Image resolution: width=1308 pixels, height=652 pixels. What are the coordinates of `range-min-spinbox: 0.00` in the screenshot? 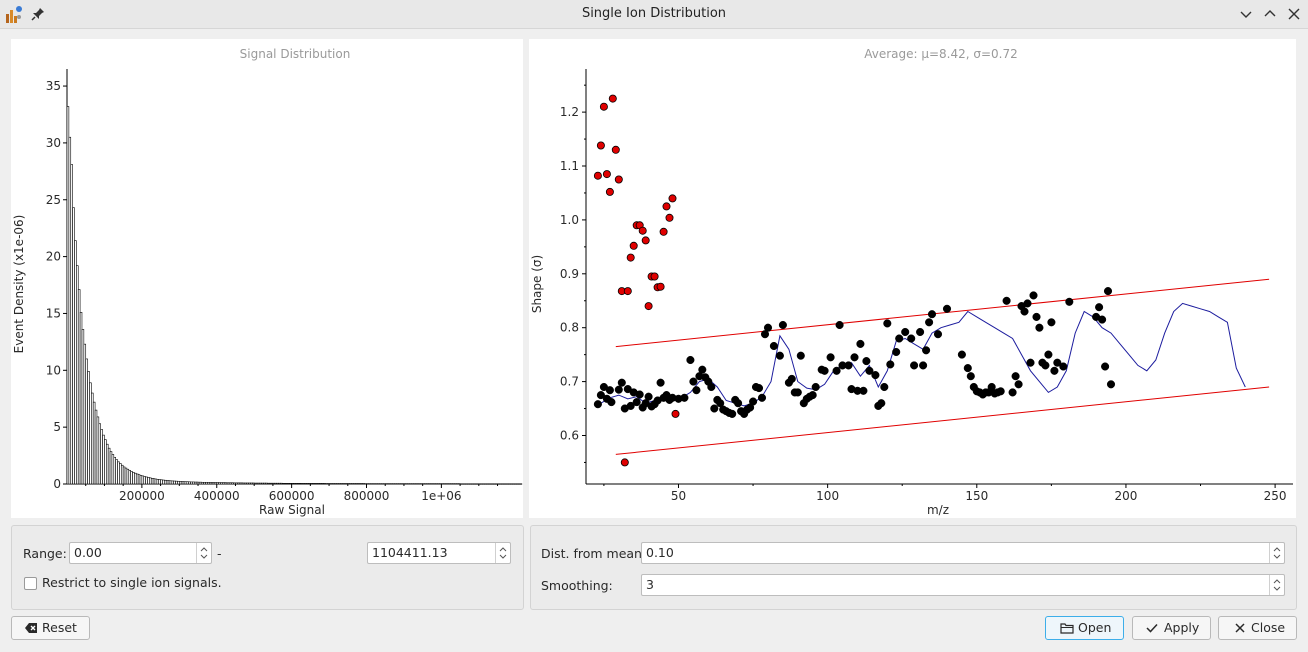 It's located at (140, 553).